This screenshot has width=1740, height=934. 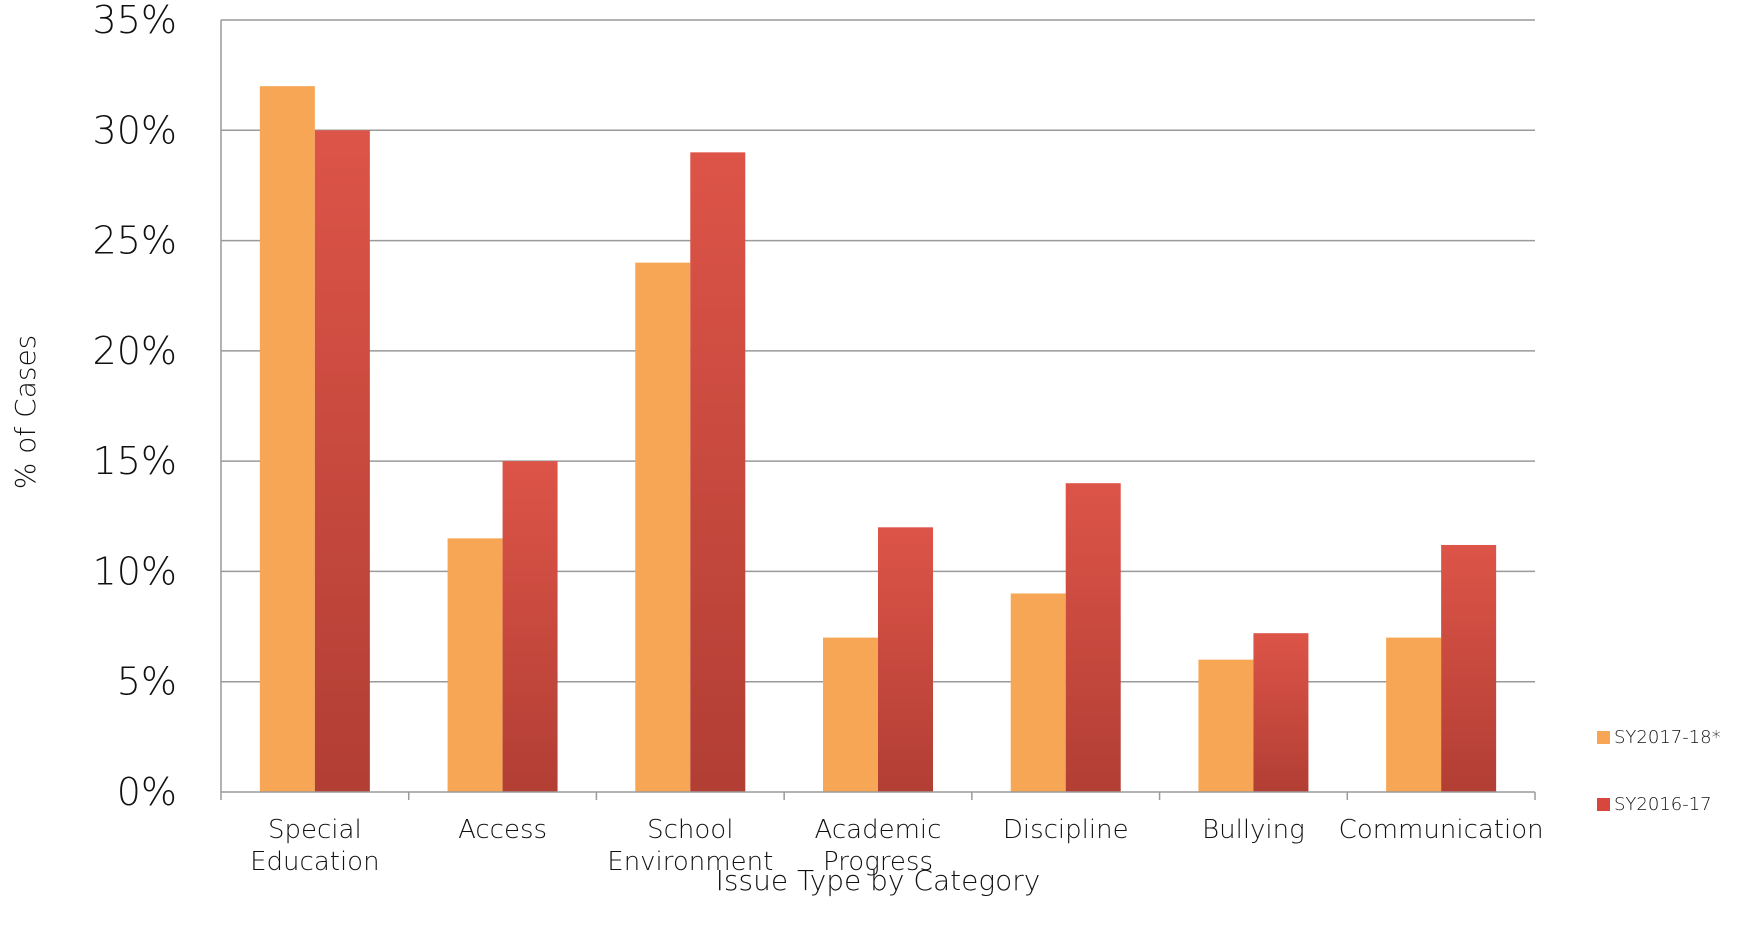 I want to click on x-category-label: Special Education, so click(x=314, y=846).